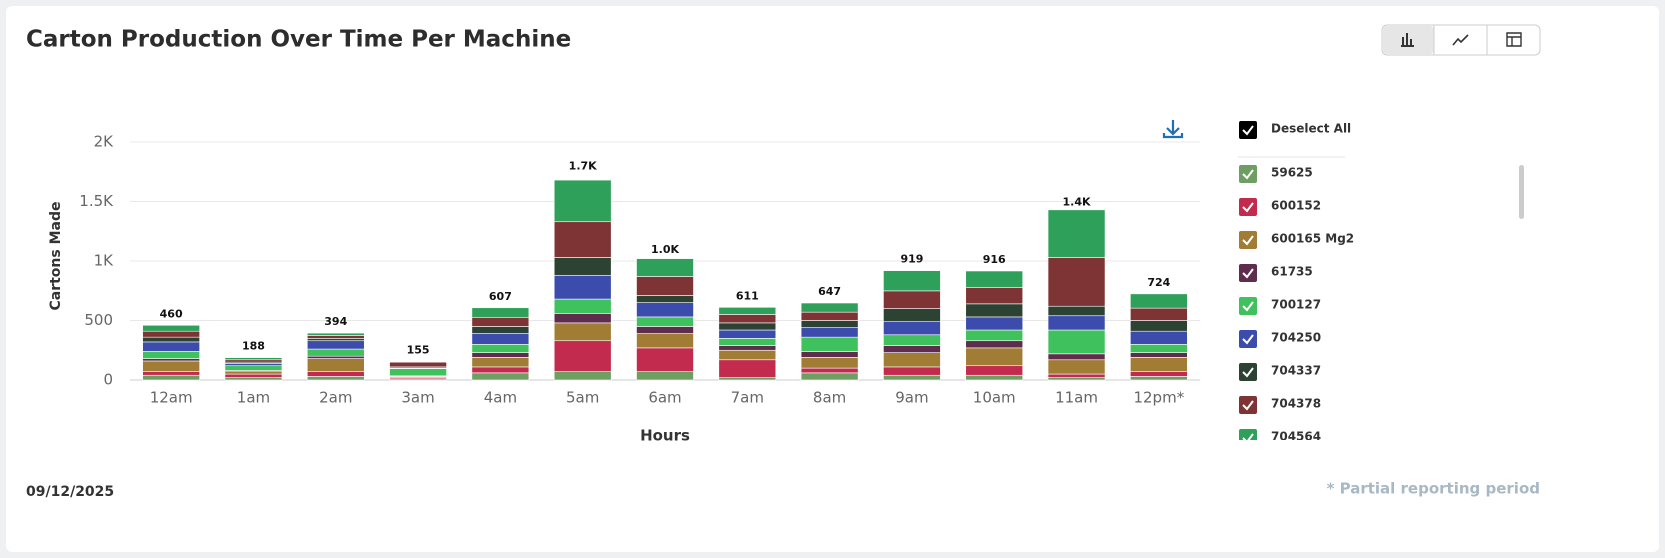  I want to click on footnote: * Partial reporting period, so click(1433, 489).